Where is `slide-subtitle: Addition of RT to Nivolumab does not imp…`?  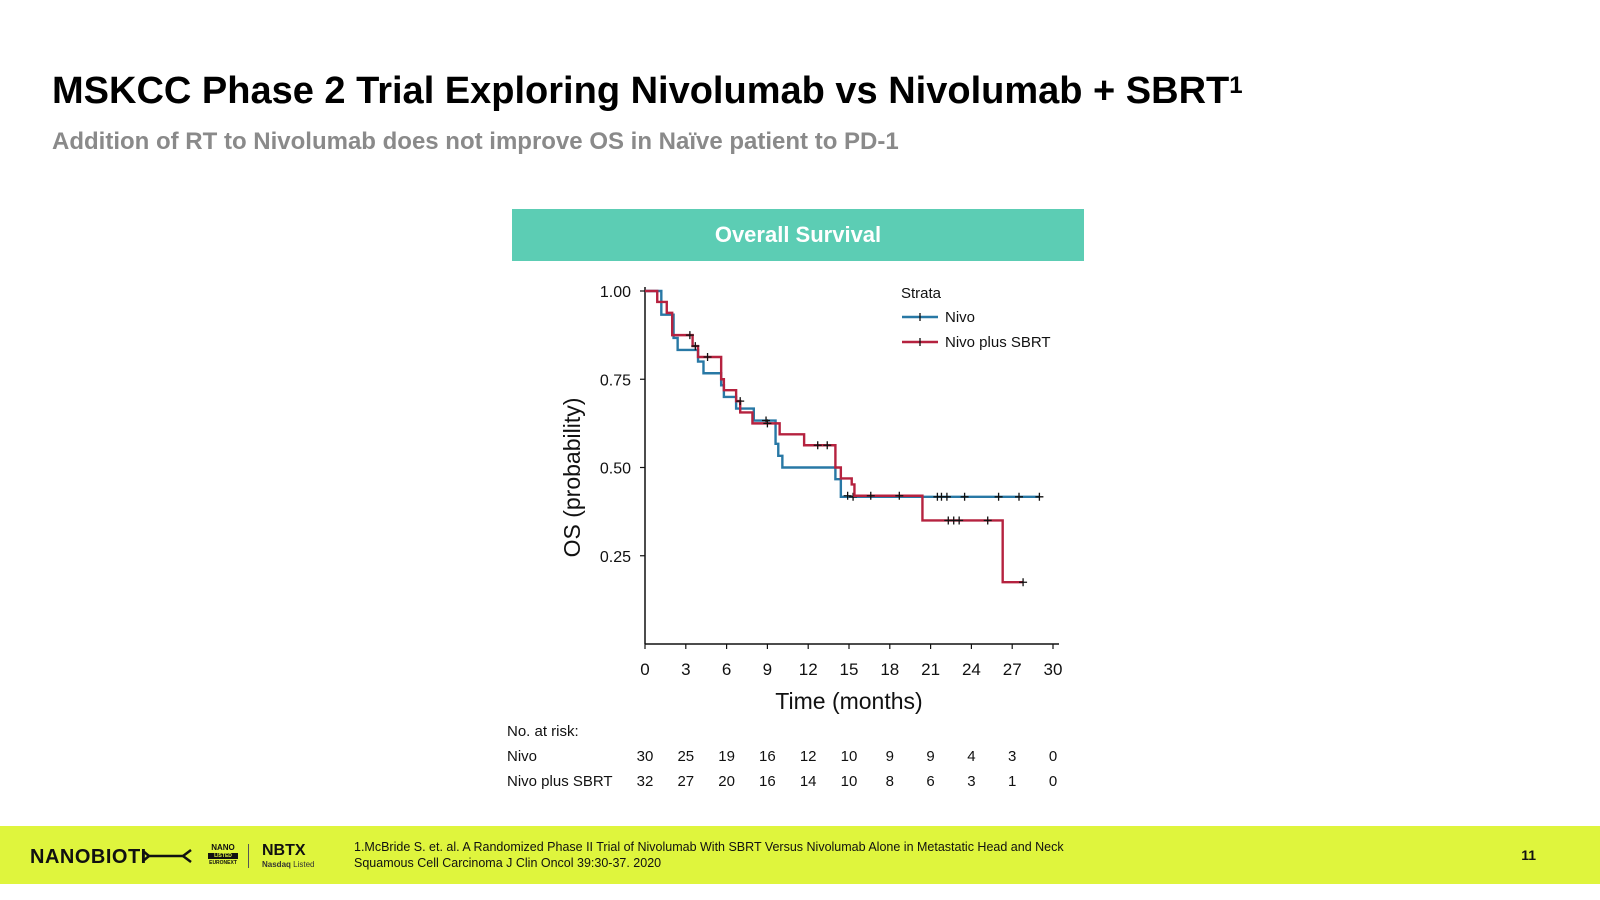 slide-subtitle: Addition of RT to Nivolumab does not imp… is located at coordinates (475, 141).